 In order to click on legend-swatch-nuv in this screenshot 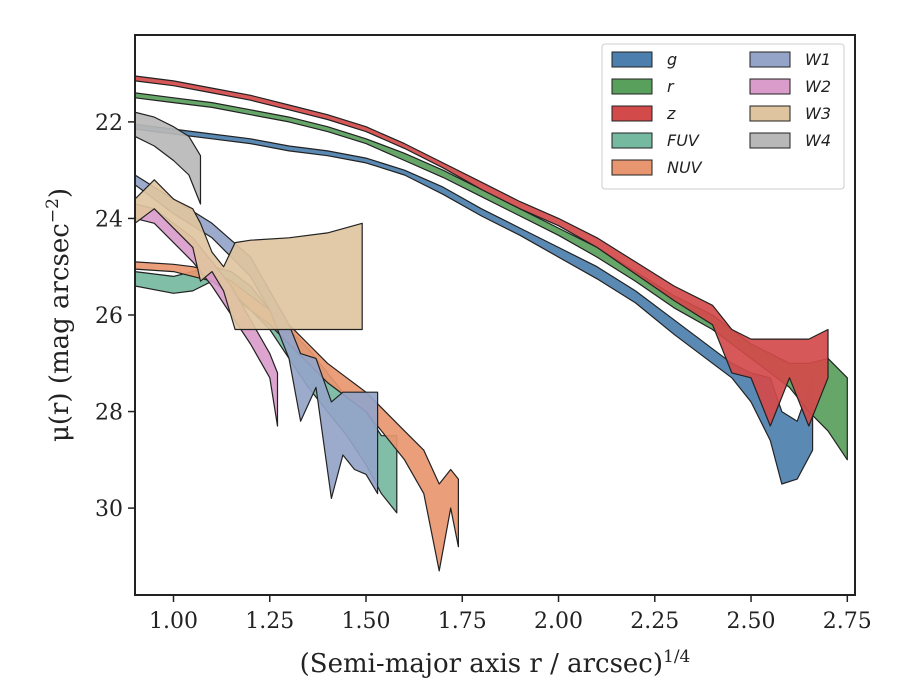, I will do `click(632, 167)`.